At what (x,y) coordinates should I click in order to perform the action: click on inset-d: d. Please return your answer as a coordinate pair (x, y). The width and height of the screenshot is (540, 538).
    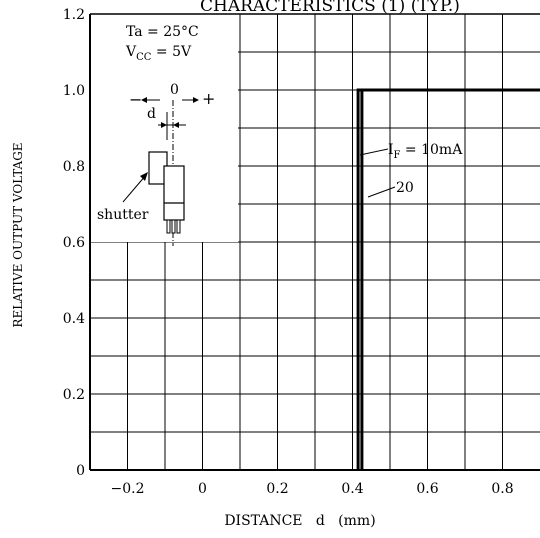
    Looking at the image, I should click on (151, 114).